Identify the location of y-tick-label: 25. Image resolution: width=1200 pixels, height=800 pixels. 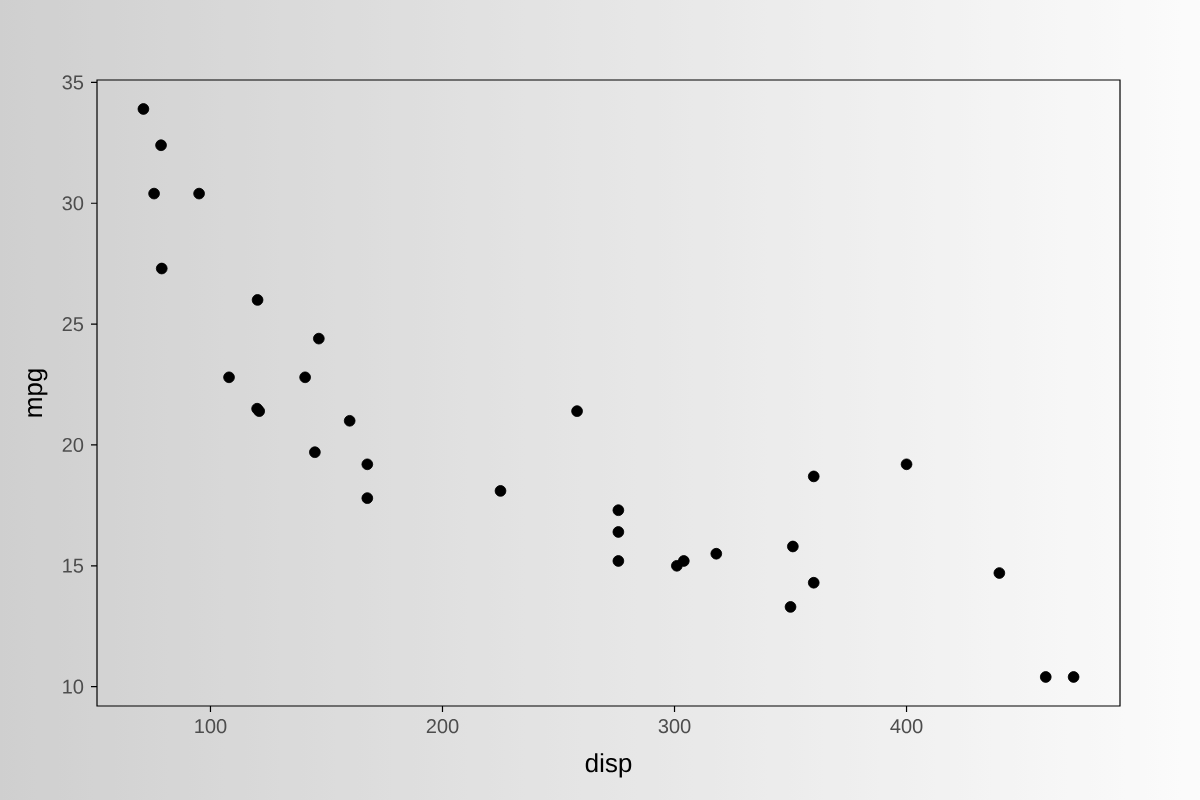
(73, 324).